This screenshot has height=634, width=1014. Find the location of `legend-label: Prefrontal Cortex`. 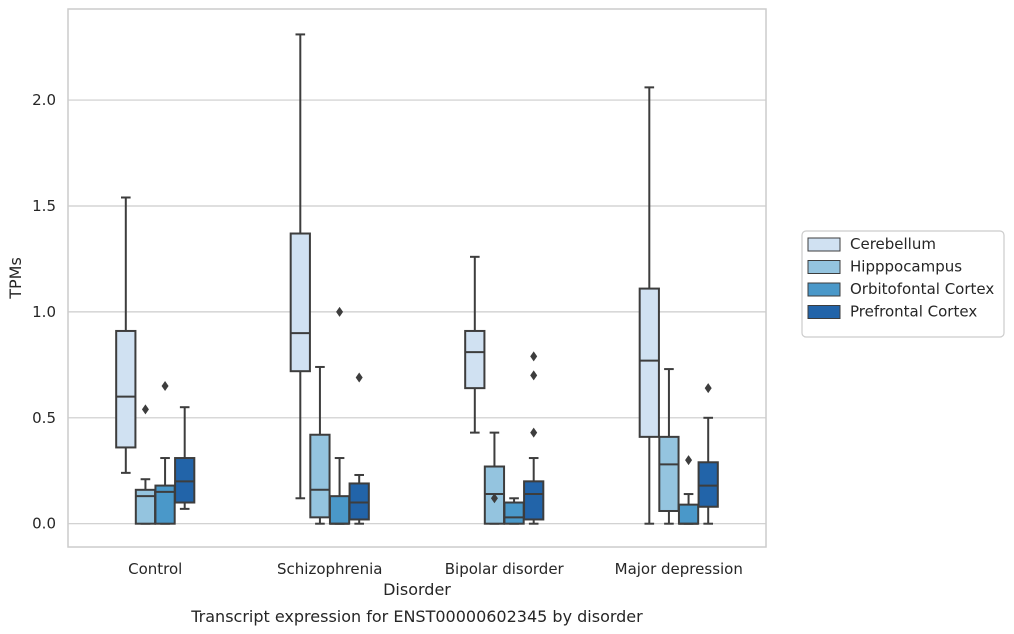

legend-label: Prefrontal Cortex is located at coordinates (913, 312).